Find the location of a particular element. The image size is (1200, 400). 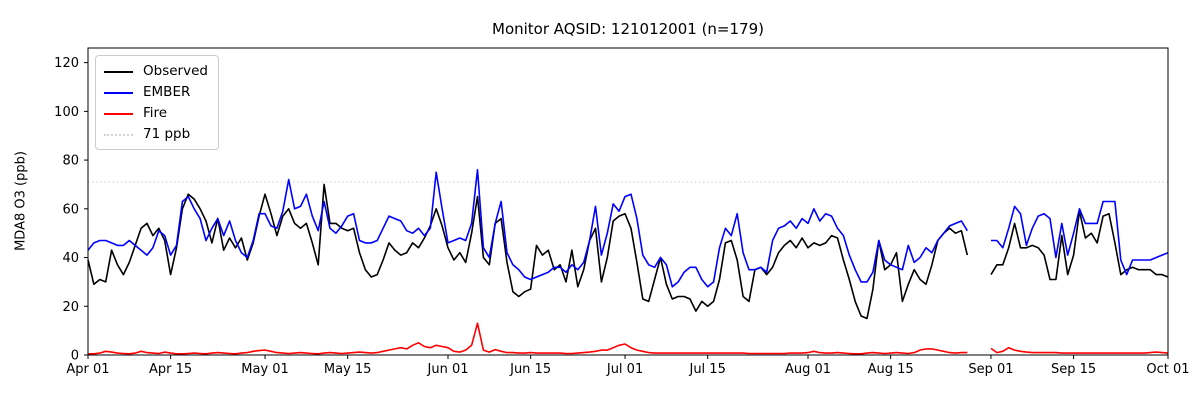

legend-label: Observed is located at coordinates (175, 71).